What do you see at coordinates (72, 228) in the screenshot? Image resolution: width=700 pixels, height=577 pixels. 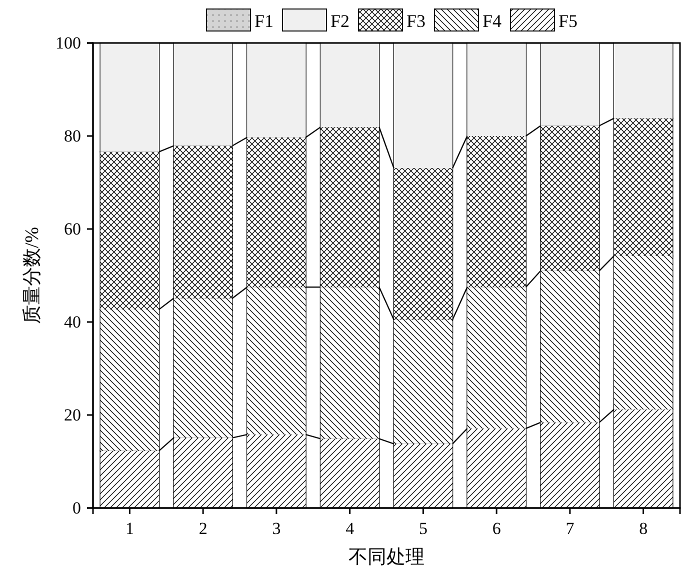 I see `y-tick-label: 60` at bounding box center [72, 228].